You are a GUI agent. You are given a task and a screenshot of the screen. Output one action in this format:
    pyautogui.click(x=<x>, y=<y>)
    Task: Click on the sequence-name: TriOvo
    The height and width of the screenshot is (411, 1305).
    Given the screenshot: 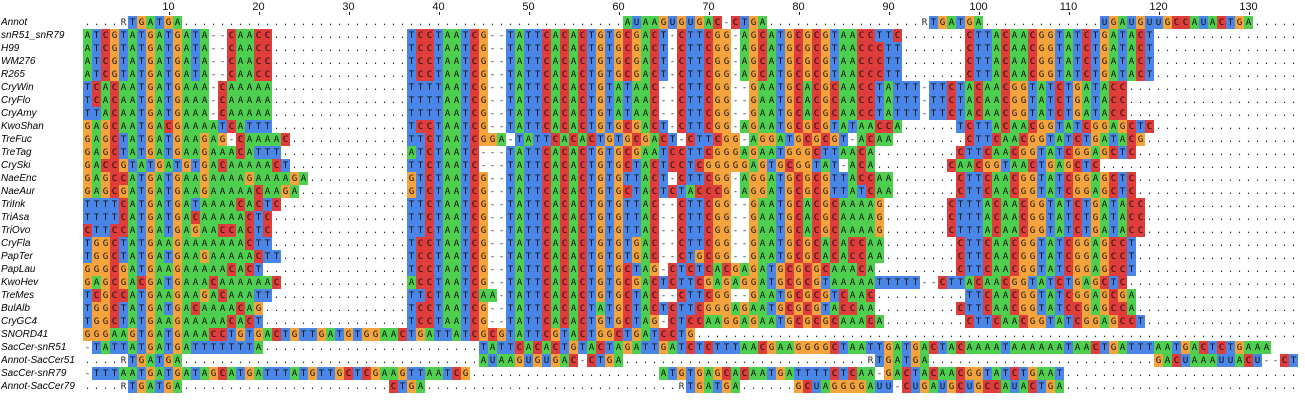 What is the action you would take?
    pyautogui.click(x=16, y=230)
    